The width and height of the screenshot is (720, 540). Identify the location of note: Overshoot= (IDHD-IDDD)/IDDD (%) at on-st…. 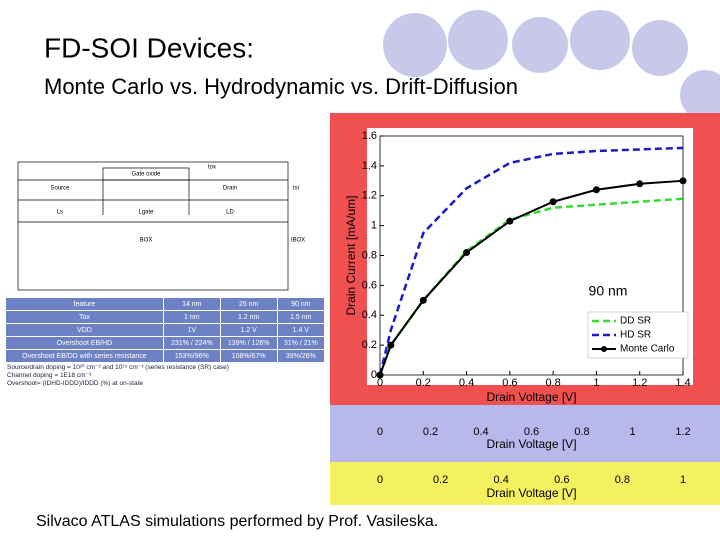
(75, 383).